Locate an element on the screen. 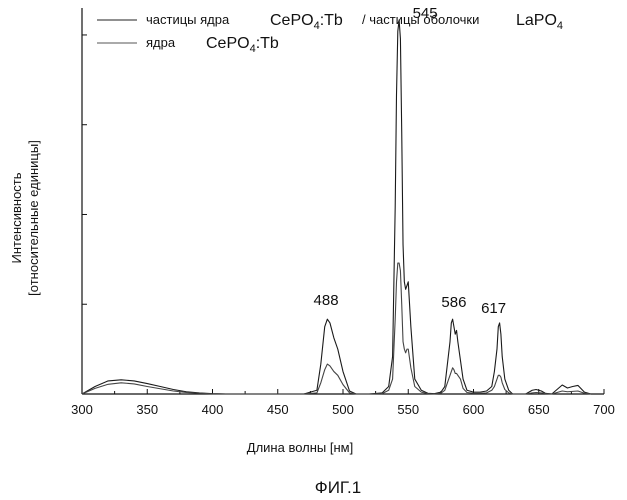 This screenshot has width=627, height=500. y-axis-label-line1: Интенсивность is located at coordinates (16, 217).